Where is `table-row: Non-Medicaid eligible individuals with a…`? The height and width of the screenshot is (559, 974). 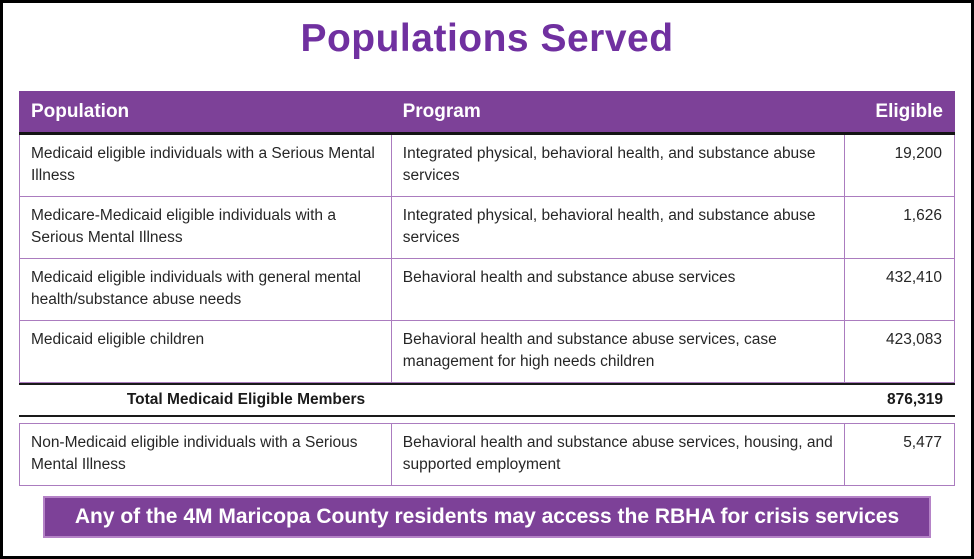 table-row: Non-Medicaid eligible individuals with a… is located at coordinates (487, 454).